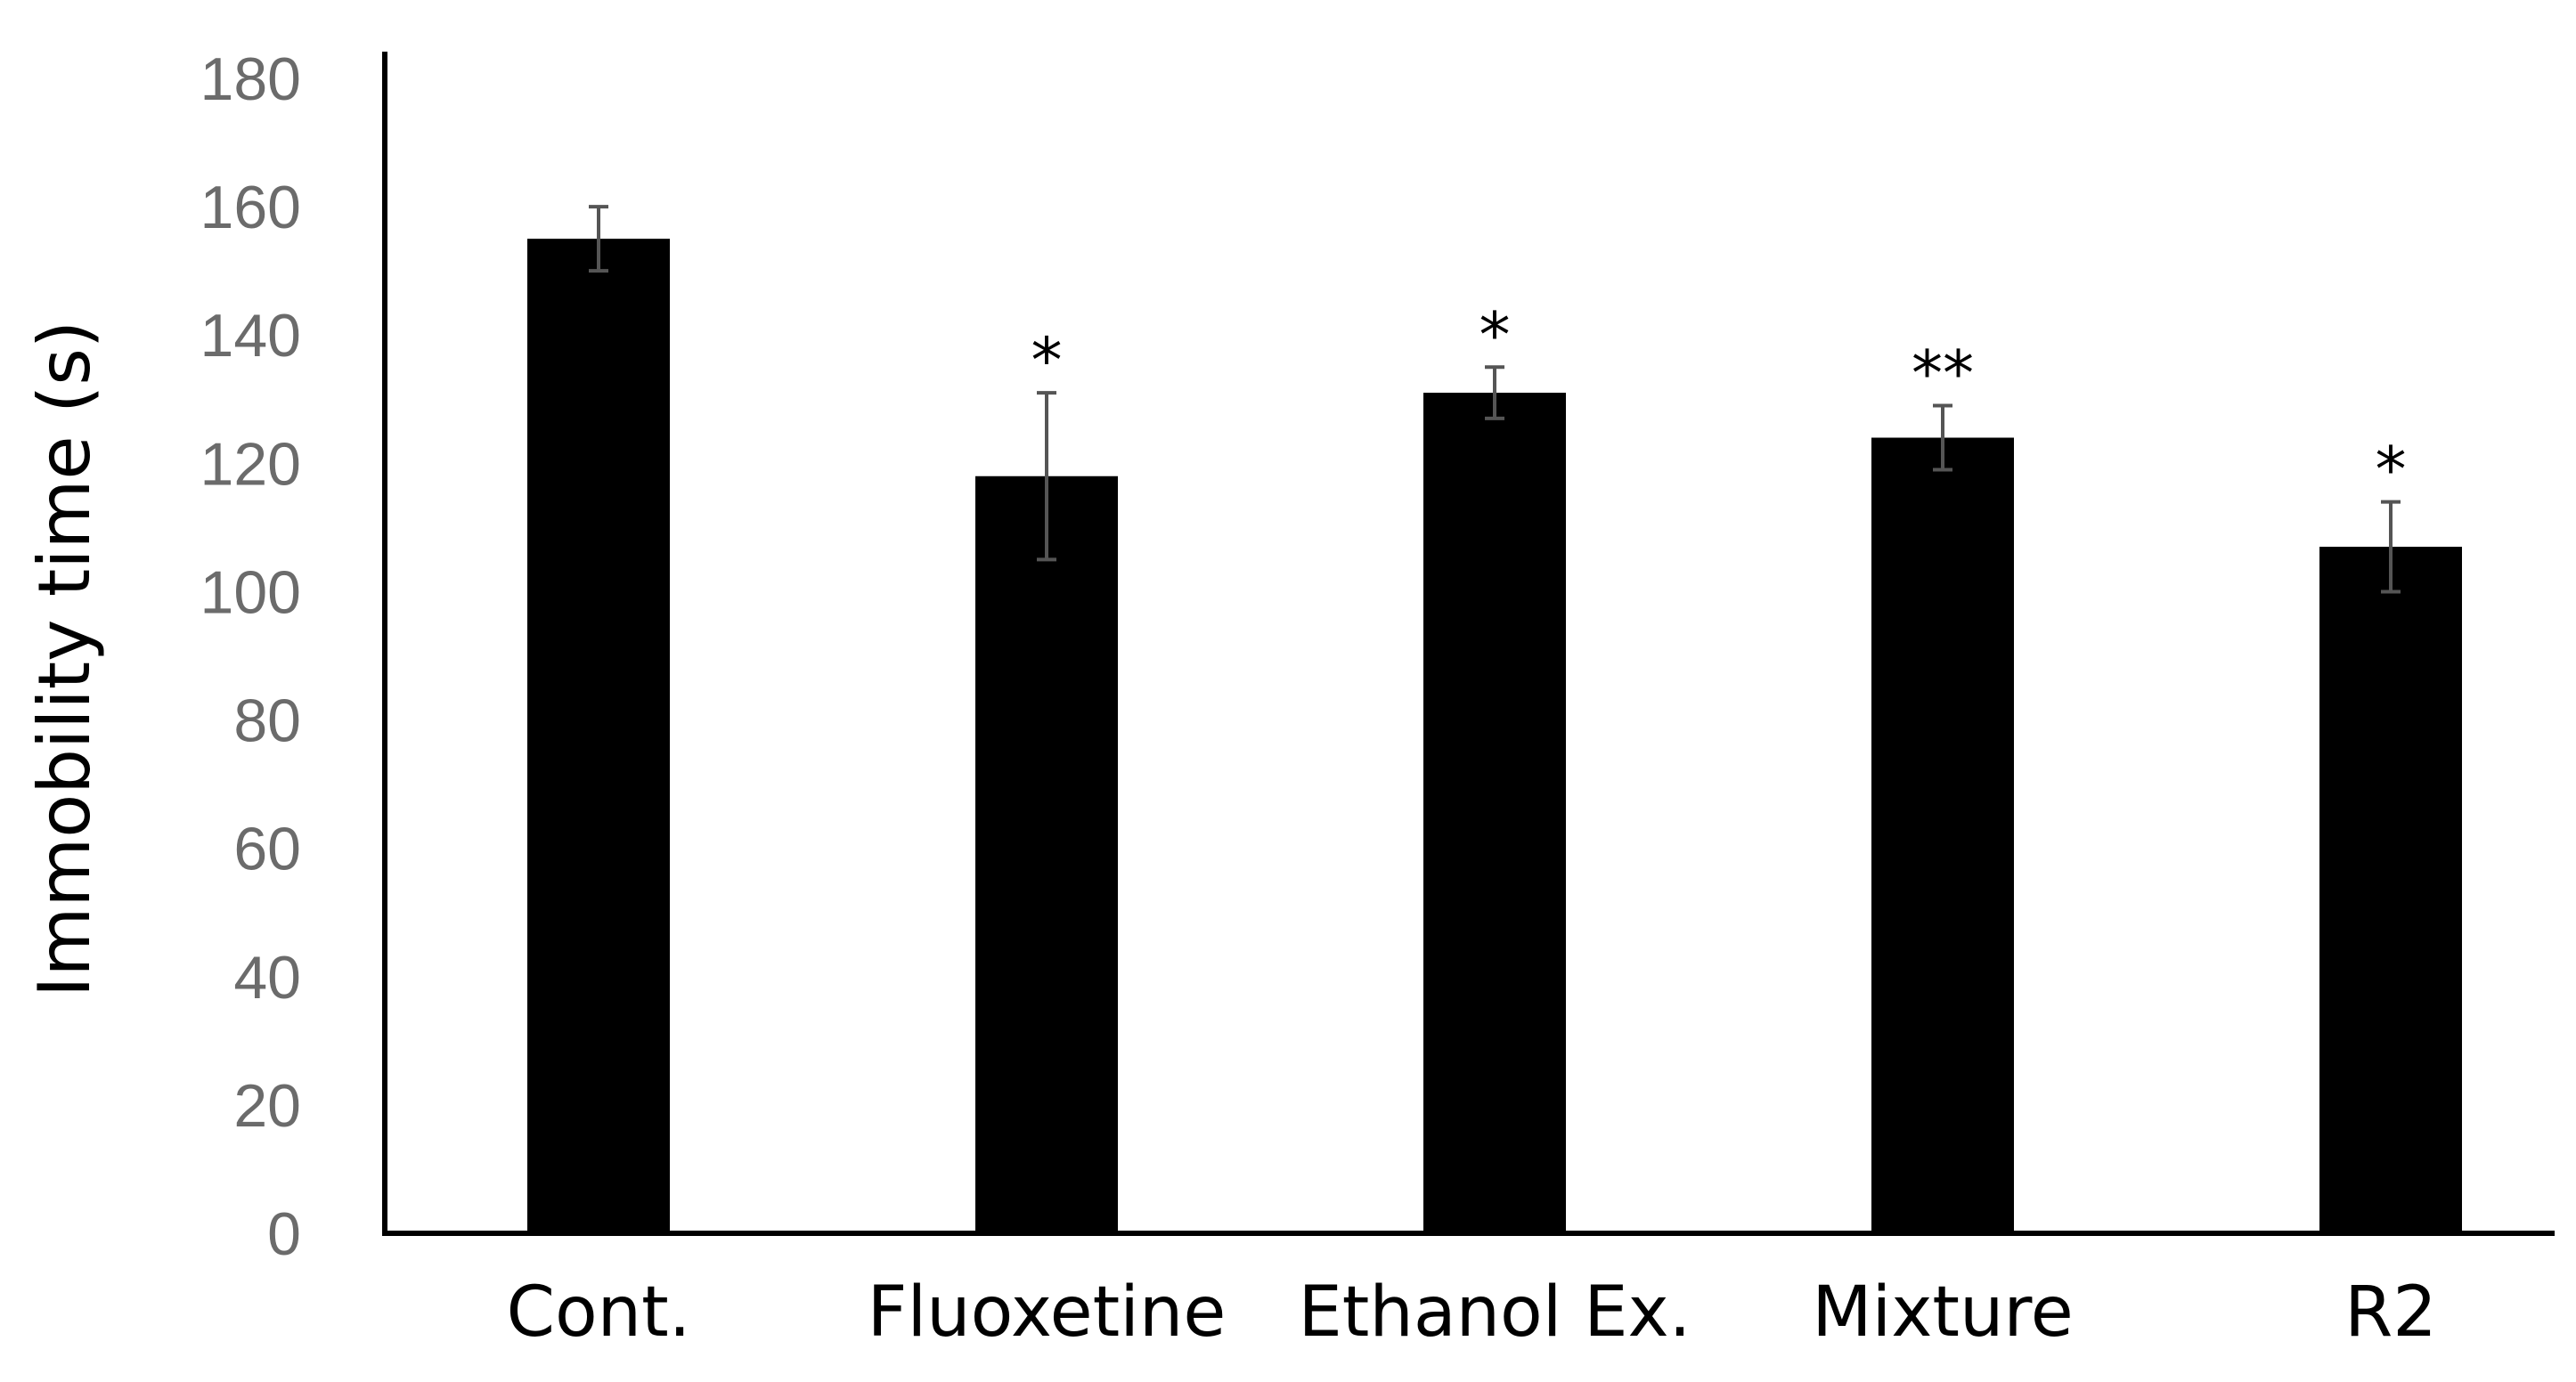  What do you see at coordinates (64, 659) in the screenshot?
I see `y-axis-title: Immobility time (s)` at bounding box center [64, 659].